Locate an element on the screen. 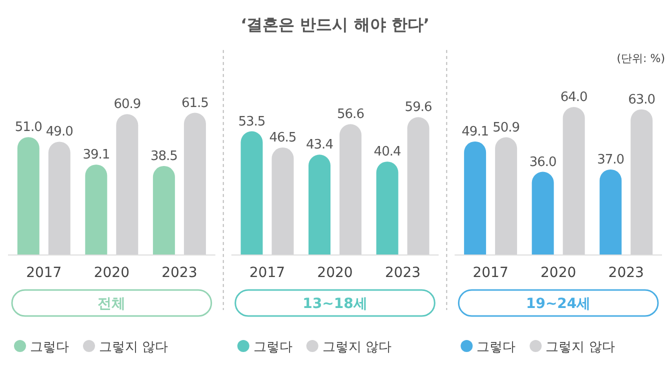 This screenshot has height=370, width=670. data-label: 64.0 is located at coordinates (574, 97).